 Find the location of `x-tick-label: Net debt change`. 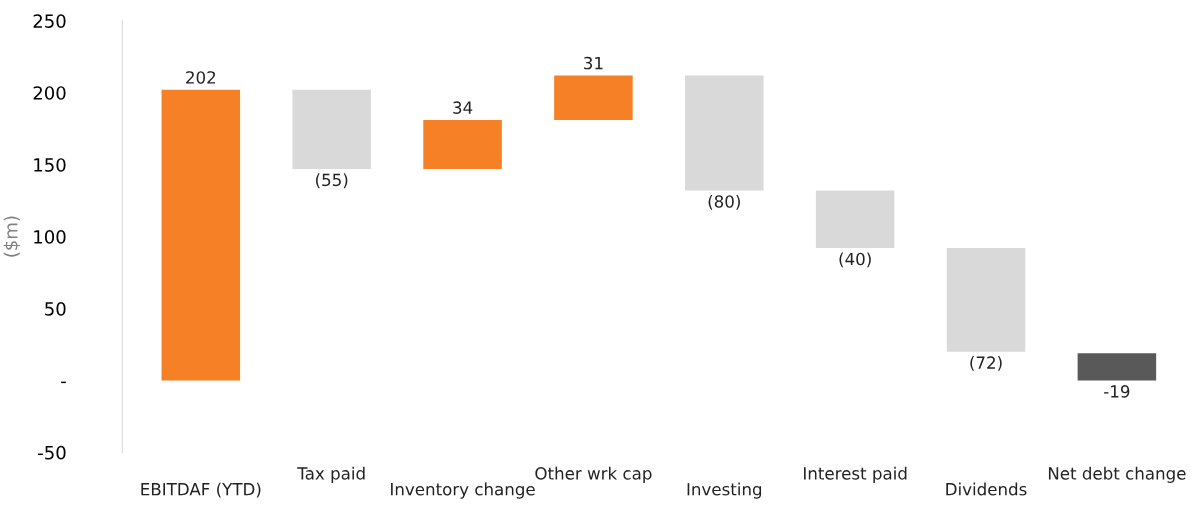

x-tick-label: Net debt change is located at coordinates (1117, 474).